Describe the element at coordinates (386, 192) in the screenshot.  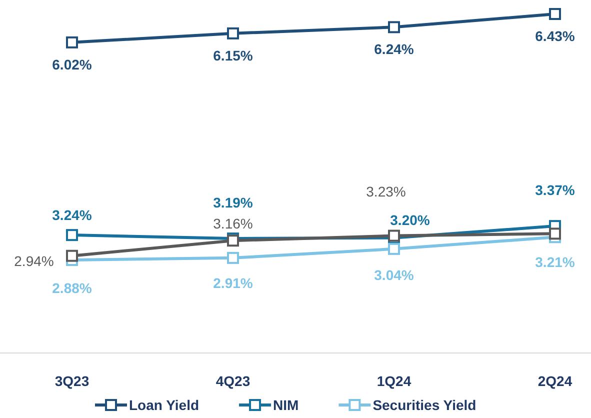
I see `data-label: 3.23%` at that location.